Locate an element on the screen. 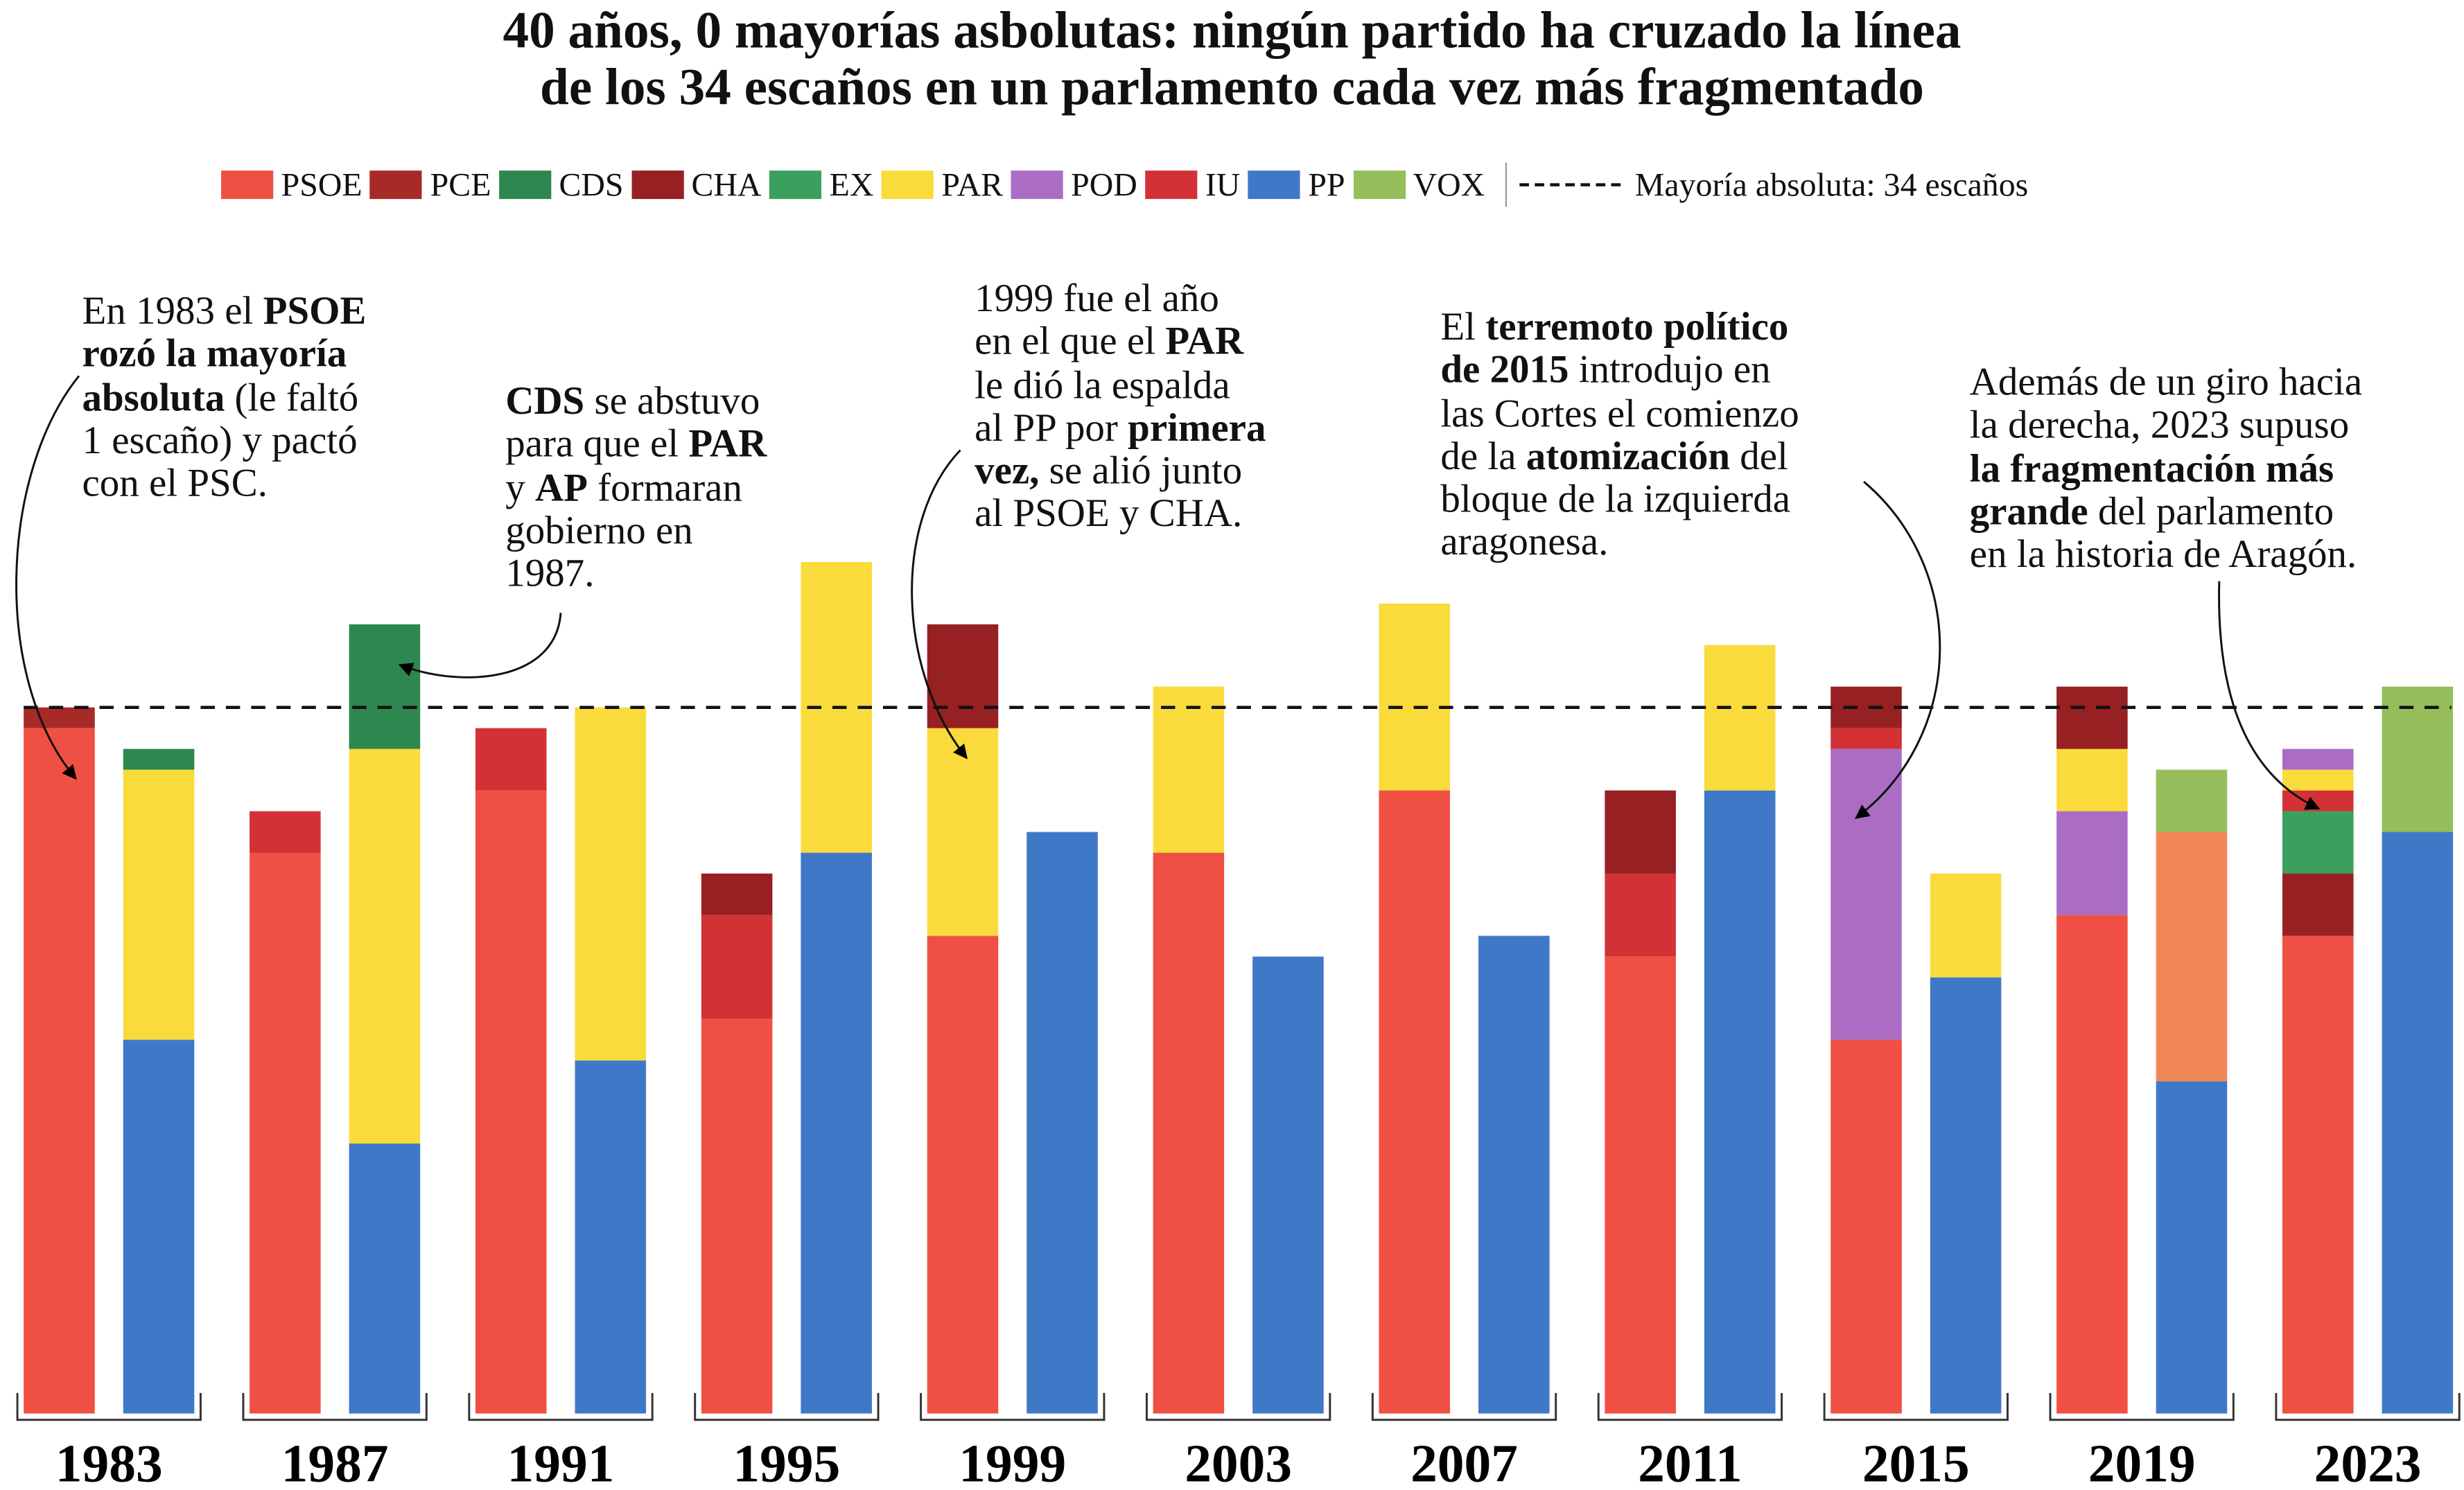 The width and height of the screenshot is (2464, 1490). bar-segment-1991-left-iu is located at coordinates (511, 760).